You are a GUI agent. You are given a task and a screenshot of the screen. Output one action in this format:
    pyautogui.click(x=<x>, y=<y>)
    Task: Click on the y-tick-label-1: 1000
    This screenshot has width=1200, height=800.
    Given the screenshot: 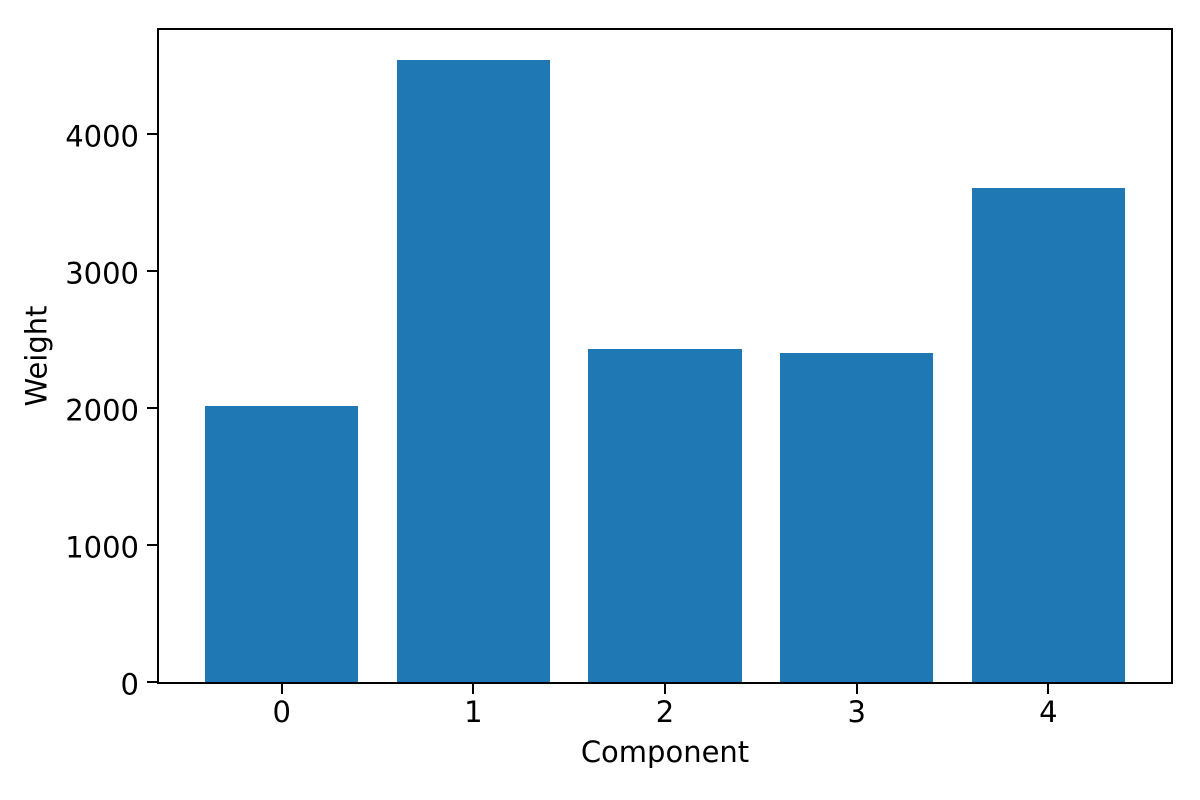 What is the action you would take?
    pyautogui.click(x=102, y=547)
    